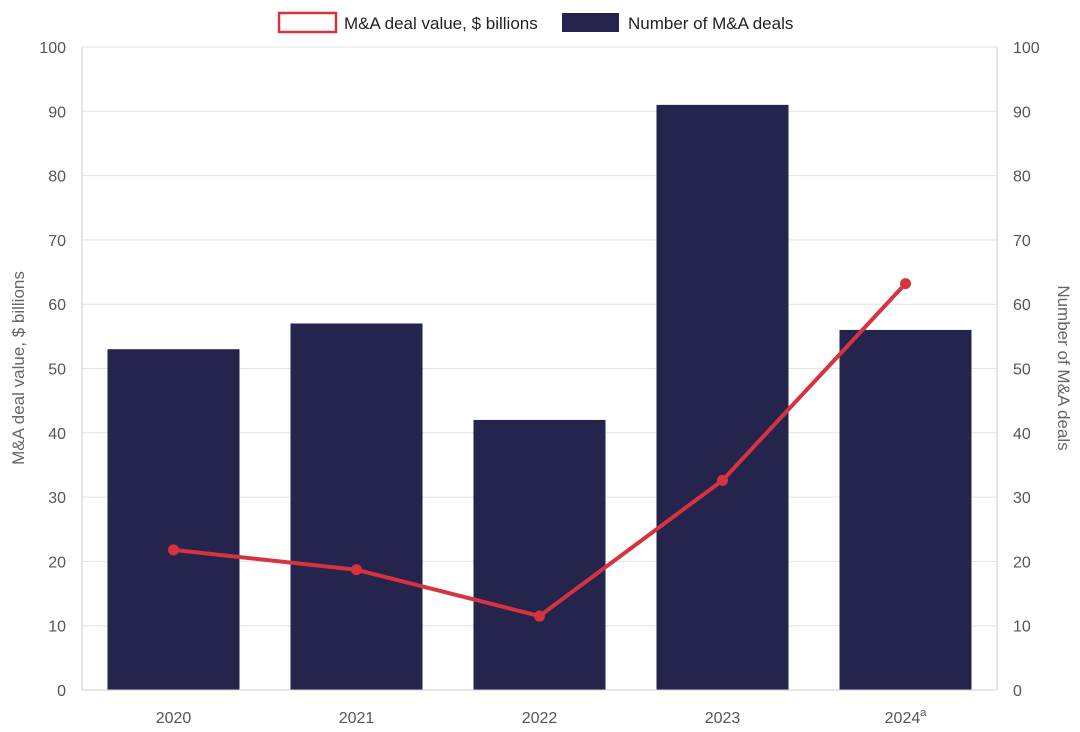  I want to click on right-tick-label: 0, so click(1017, 691).